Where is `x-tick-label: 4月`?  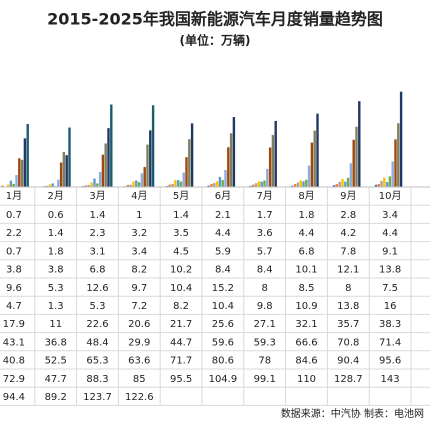
x-tick-label: 4月 is located at coordinates (139, 196).